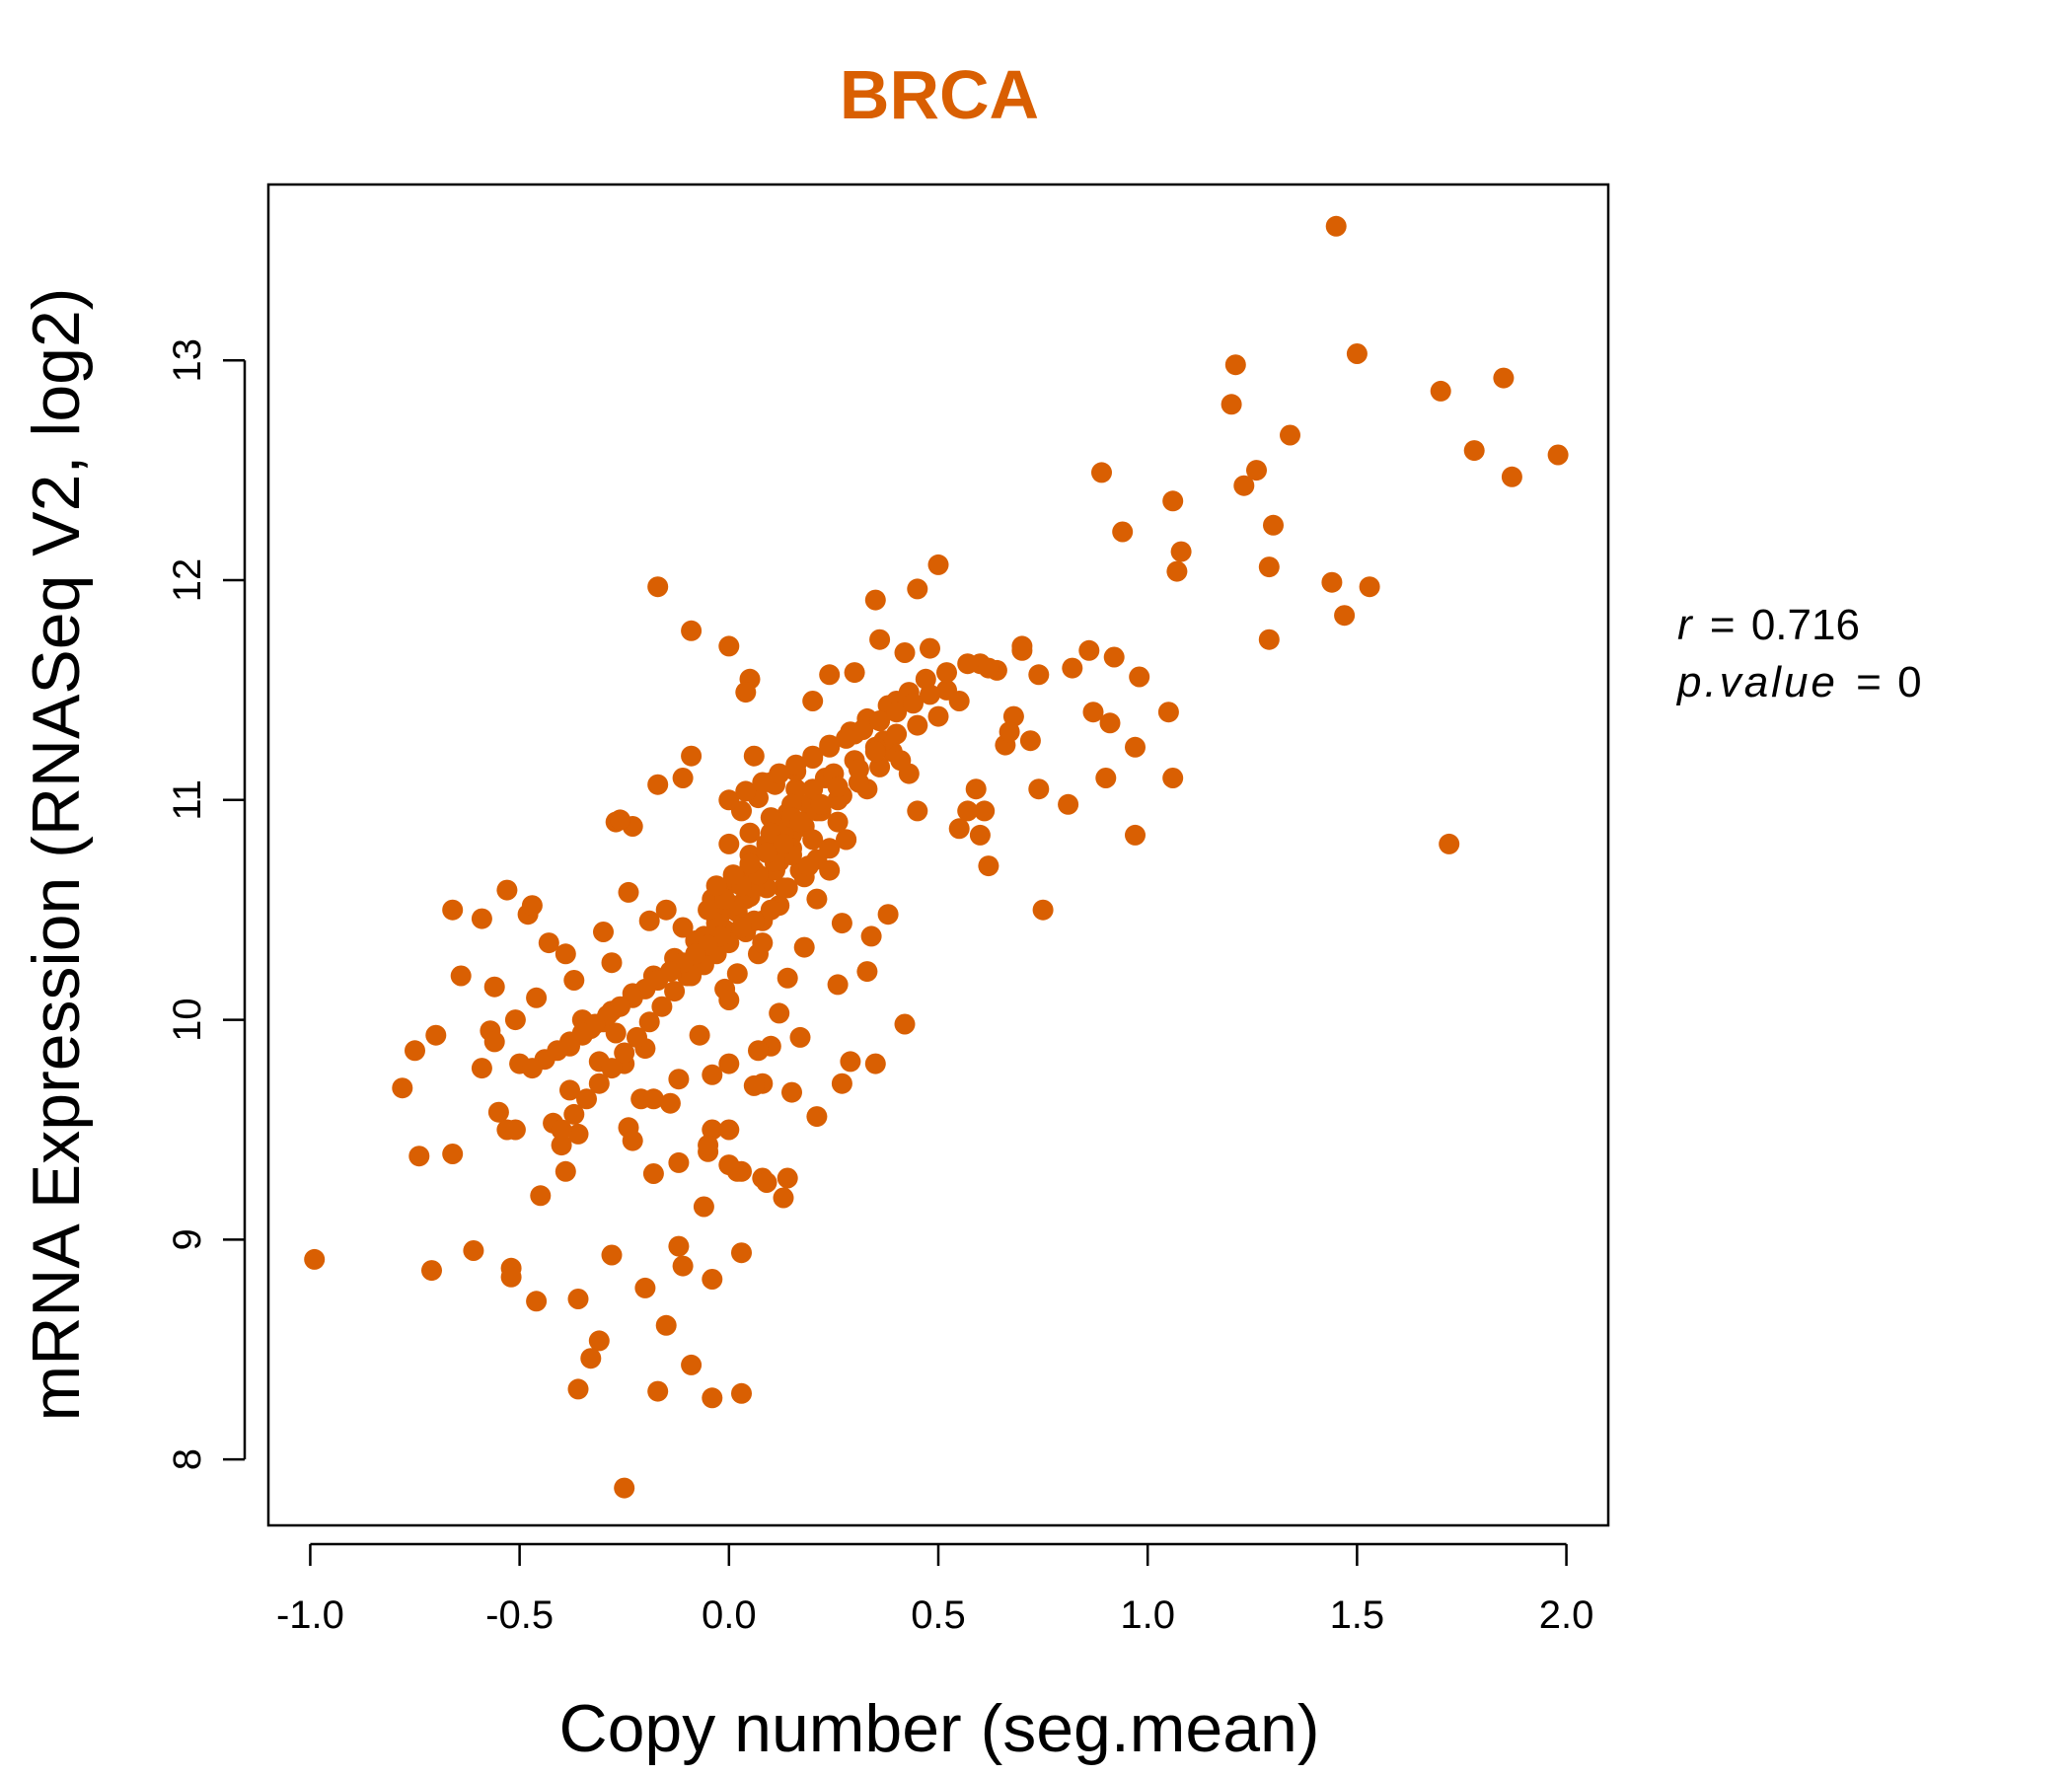  What do you see at coordinates (188, 1459) in the screenshot?
I see `y-tick-label: 8` at bounding box center [188, 1459].